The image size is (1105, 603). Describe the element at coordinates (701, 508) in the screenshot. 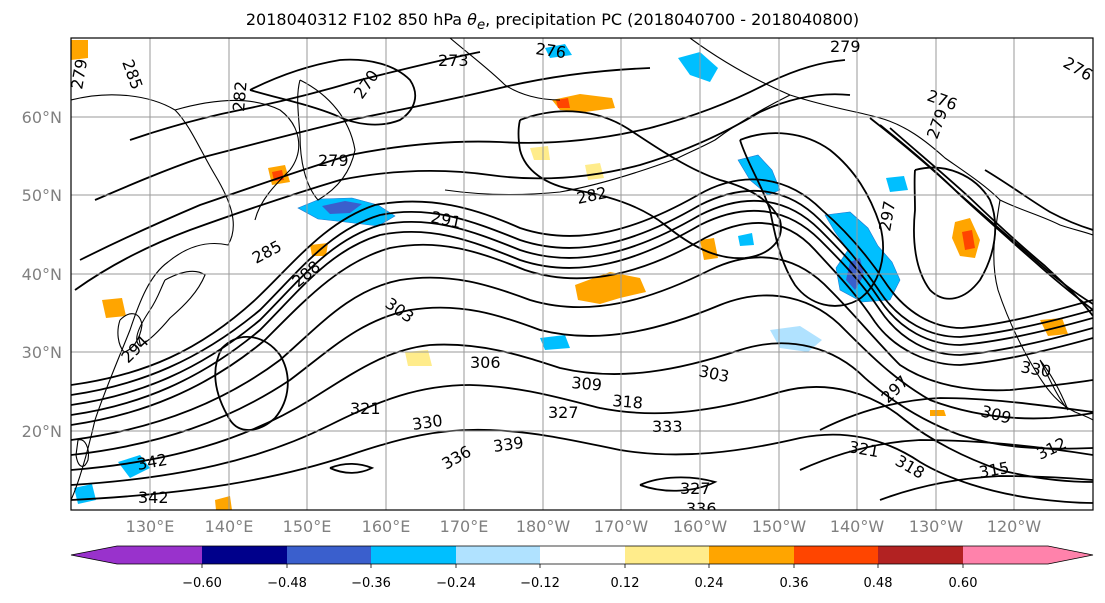

I see `contour-label: 336` at that location.